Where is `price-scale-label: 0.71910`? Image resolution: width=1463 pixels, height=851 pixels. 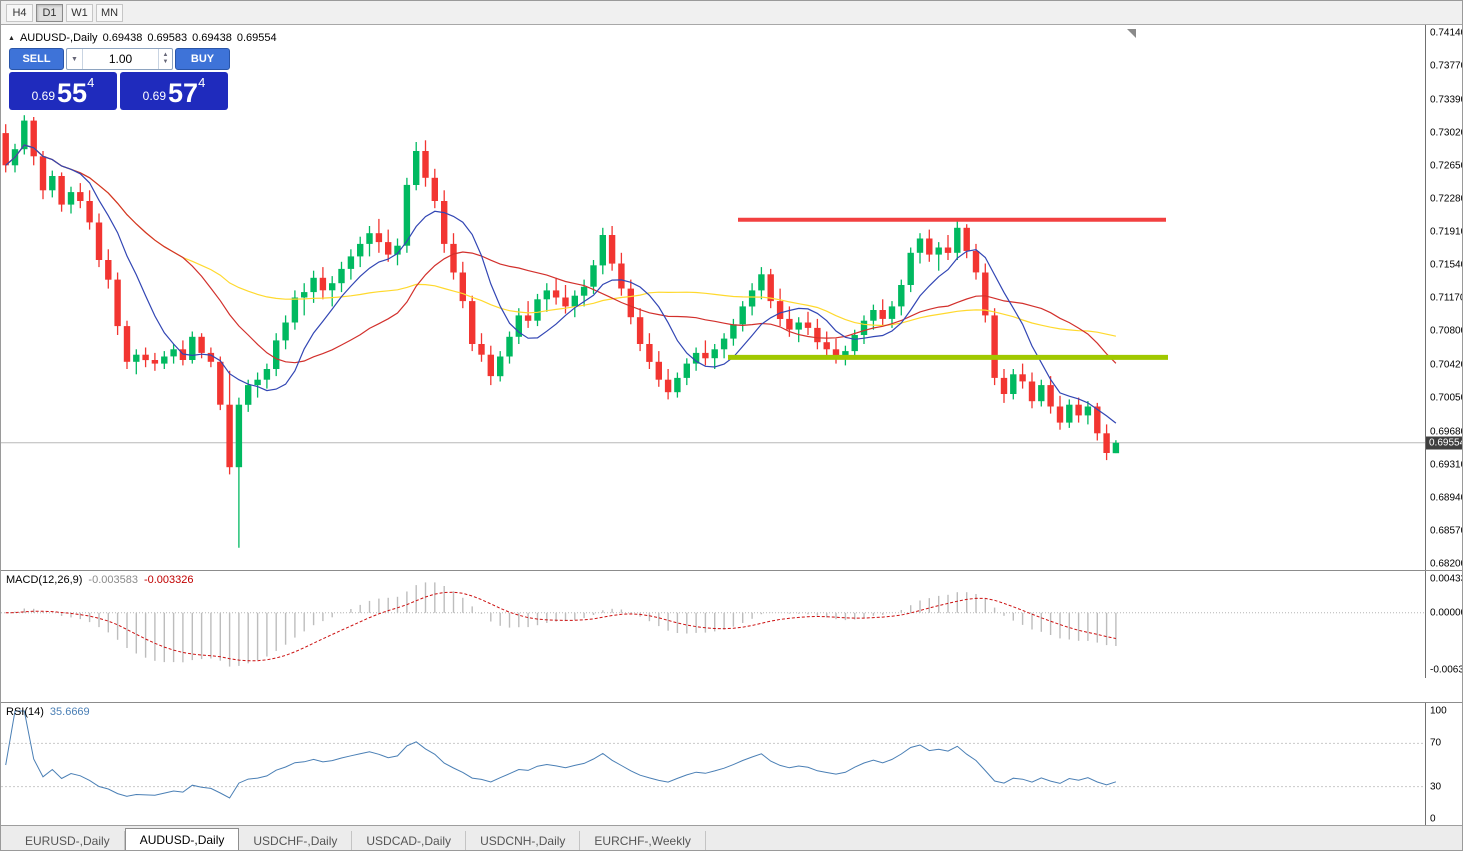
price-scale-label: 0.71910 is located at coordinates (1446, 232).